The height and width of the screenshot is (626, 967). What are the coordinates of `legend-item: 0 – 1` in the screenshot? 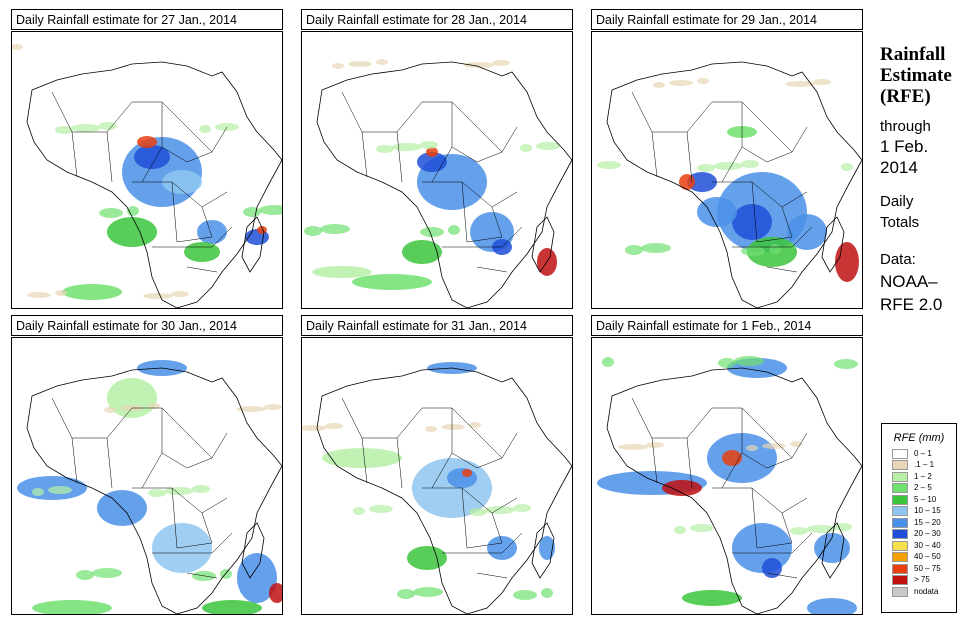 It's located at (919, 454).